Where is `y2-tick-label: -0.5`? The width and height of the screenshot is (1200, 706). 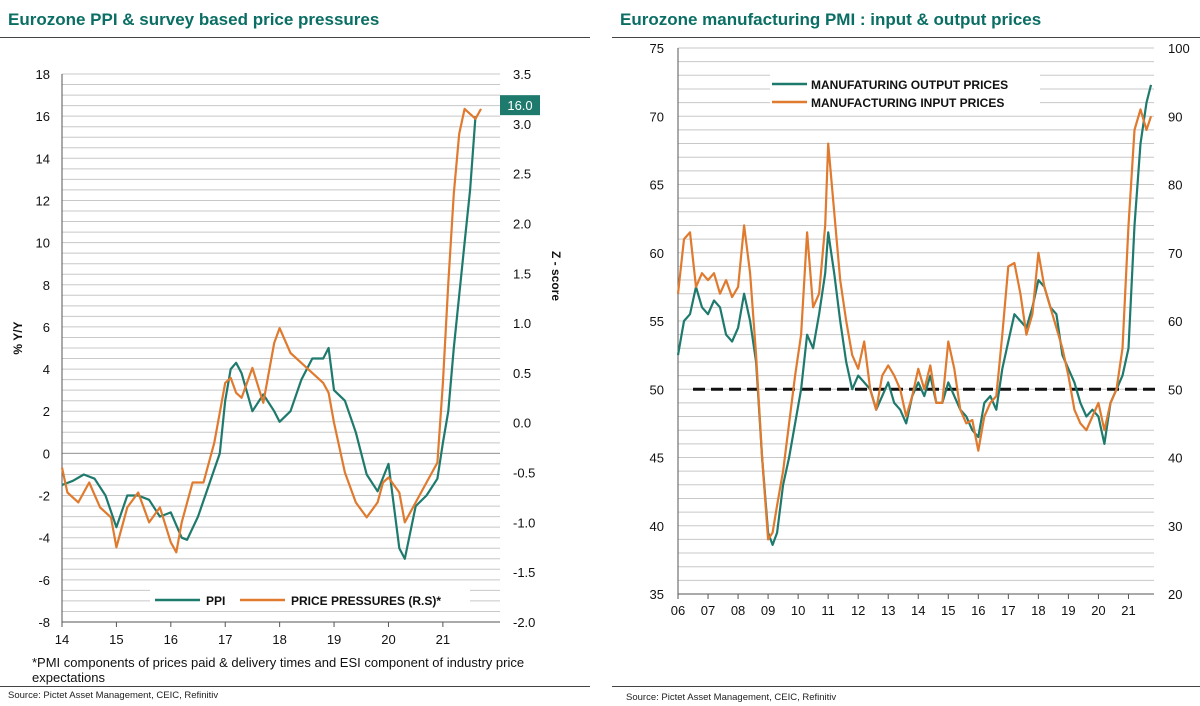 y2-tick-label: -0.5 is located at coordinates (524, 473).